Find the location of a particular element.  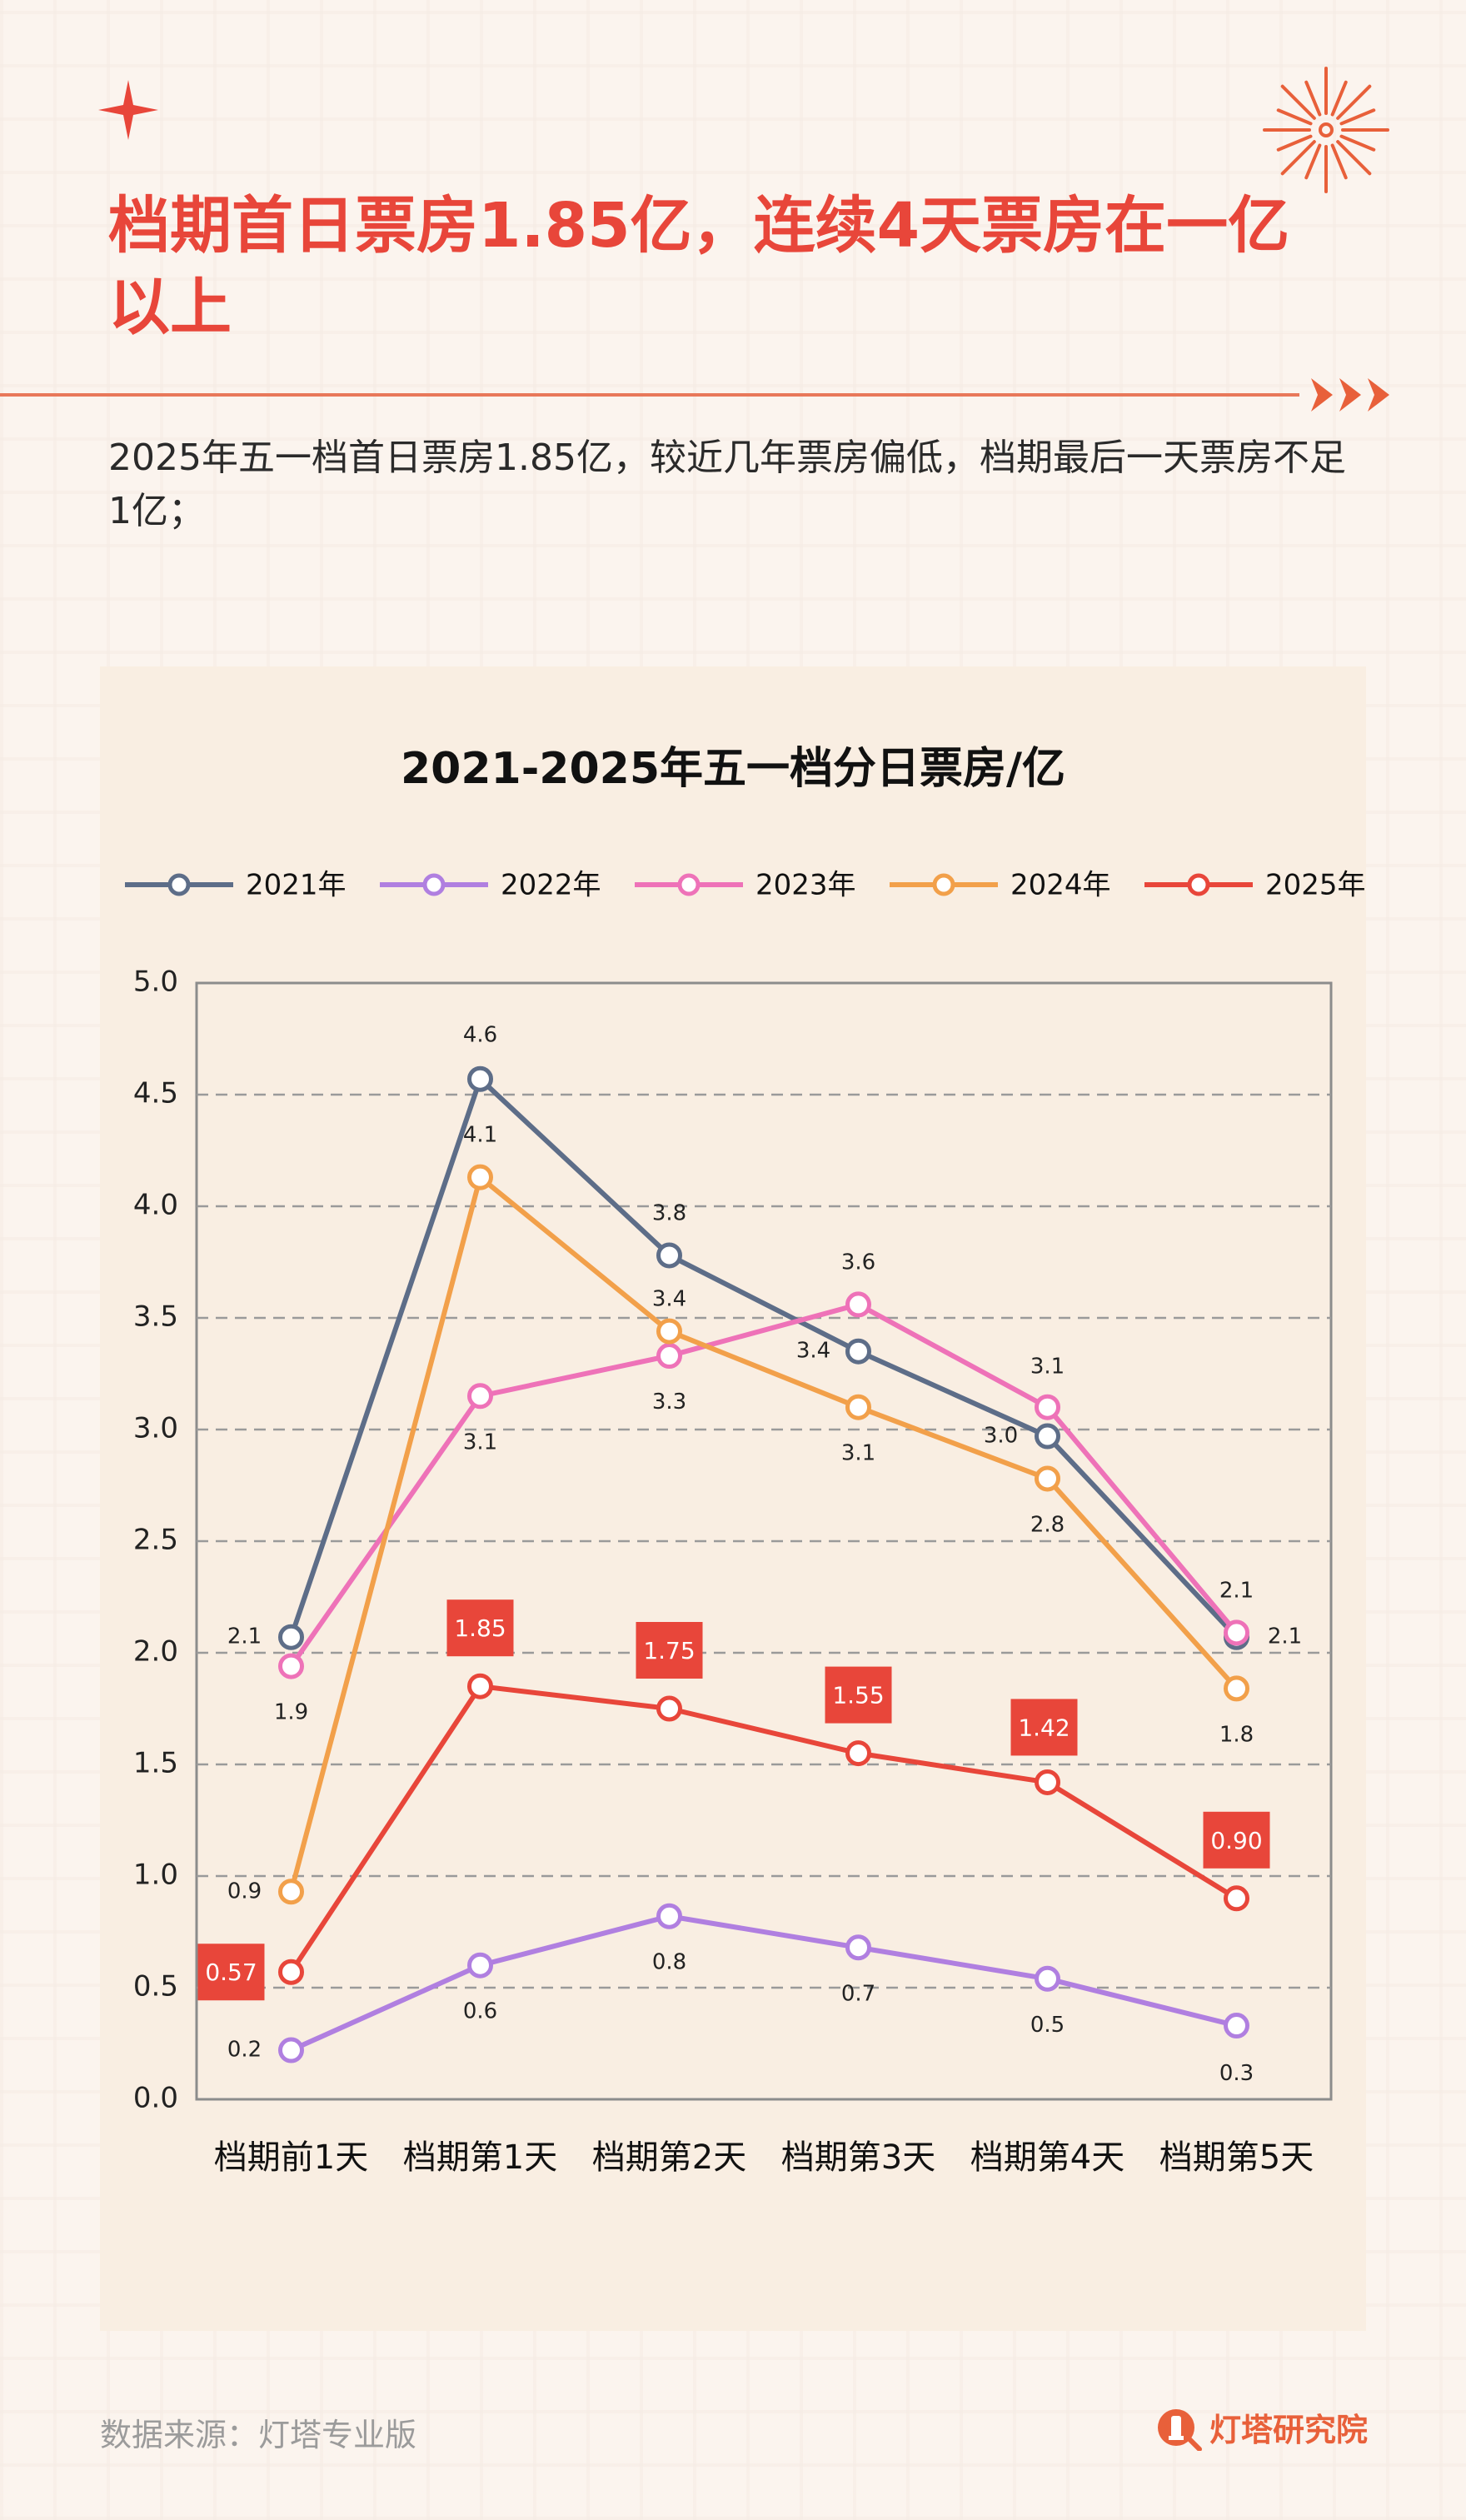

page-subtitle: 2025年五一档首日票房1.85亿，较近几年票房偏低，档期最后一天票房不足1亿； is located at coordinates (727, 485).